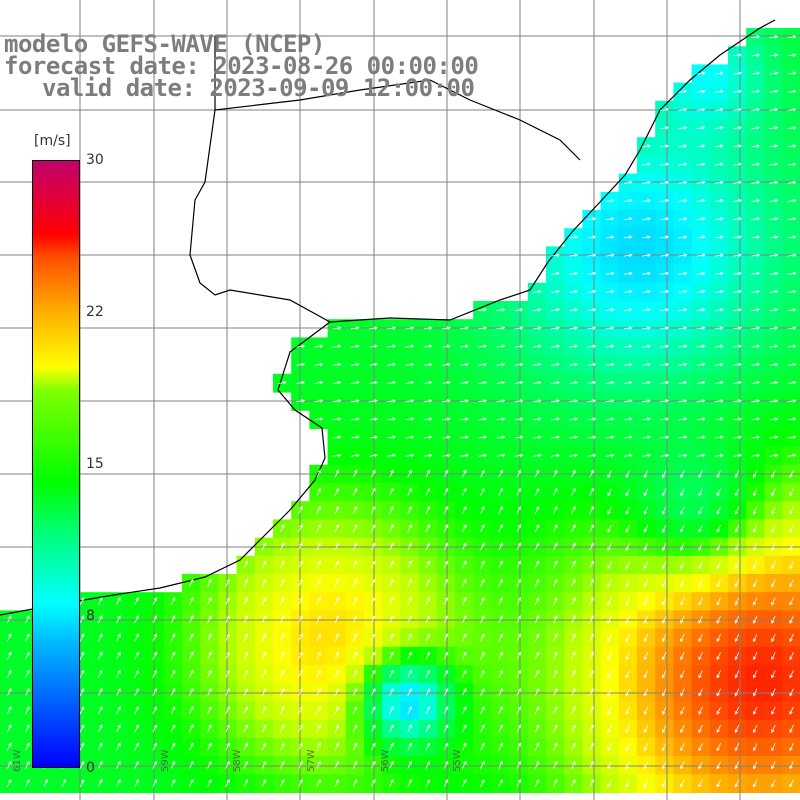 This screenshot has width=800, height=800. What do you see at coordinates (17, 760) in the screenshot?
I see `lon-label: 61W` at bounding box center [17, 760].